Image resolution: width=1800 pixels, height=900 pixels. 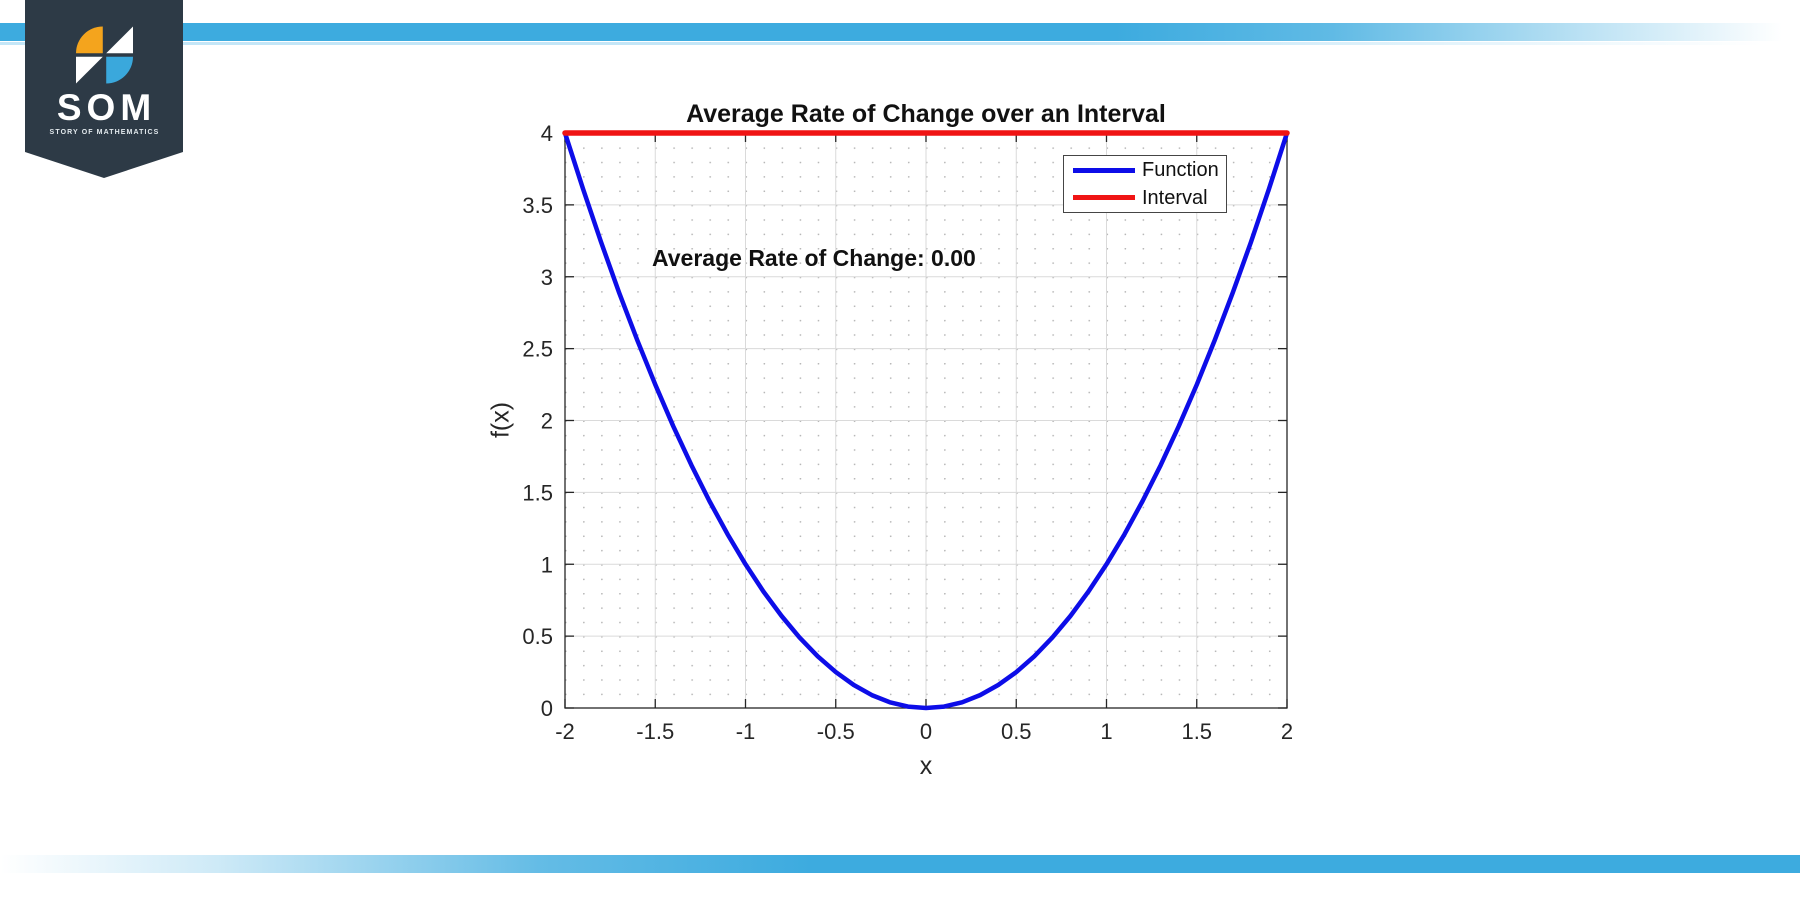 What do you see at coordinates (1104, 170) in the screenshot?
I see `function-line-swatch` at bounding box center [1104, 170].